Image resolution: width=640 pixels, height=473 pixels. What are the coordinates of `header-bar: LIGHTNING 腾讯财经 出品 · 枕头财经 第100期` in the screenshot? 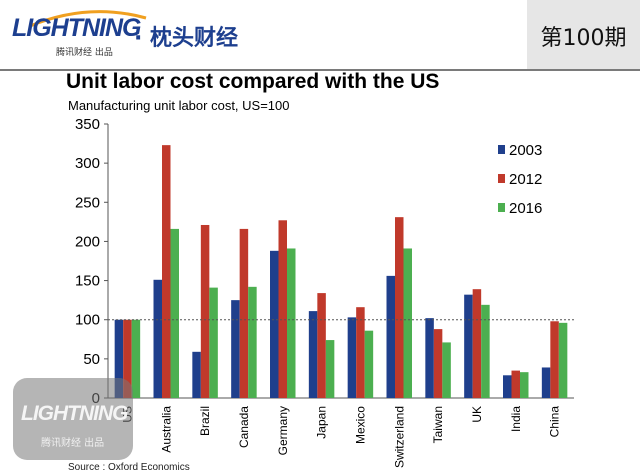 It's located at (320, 35).